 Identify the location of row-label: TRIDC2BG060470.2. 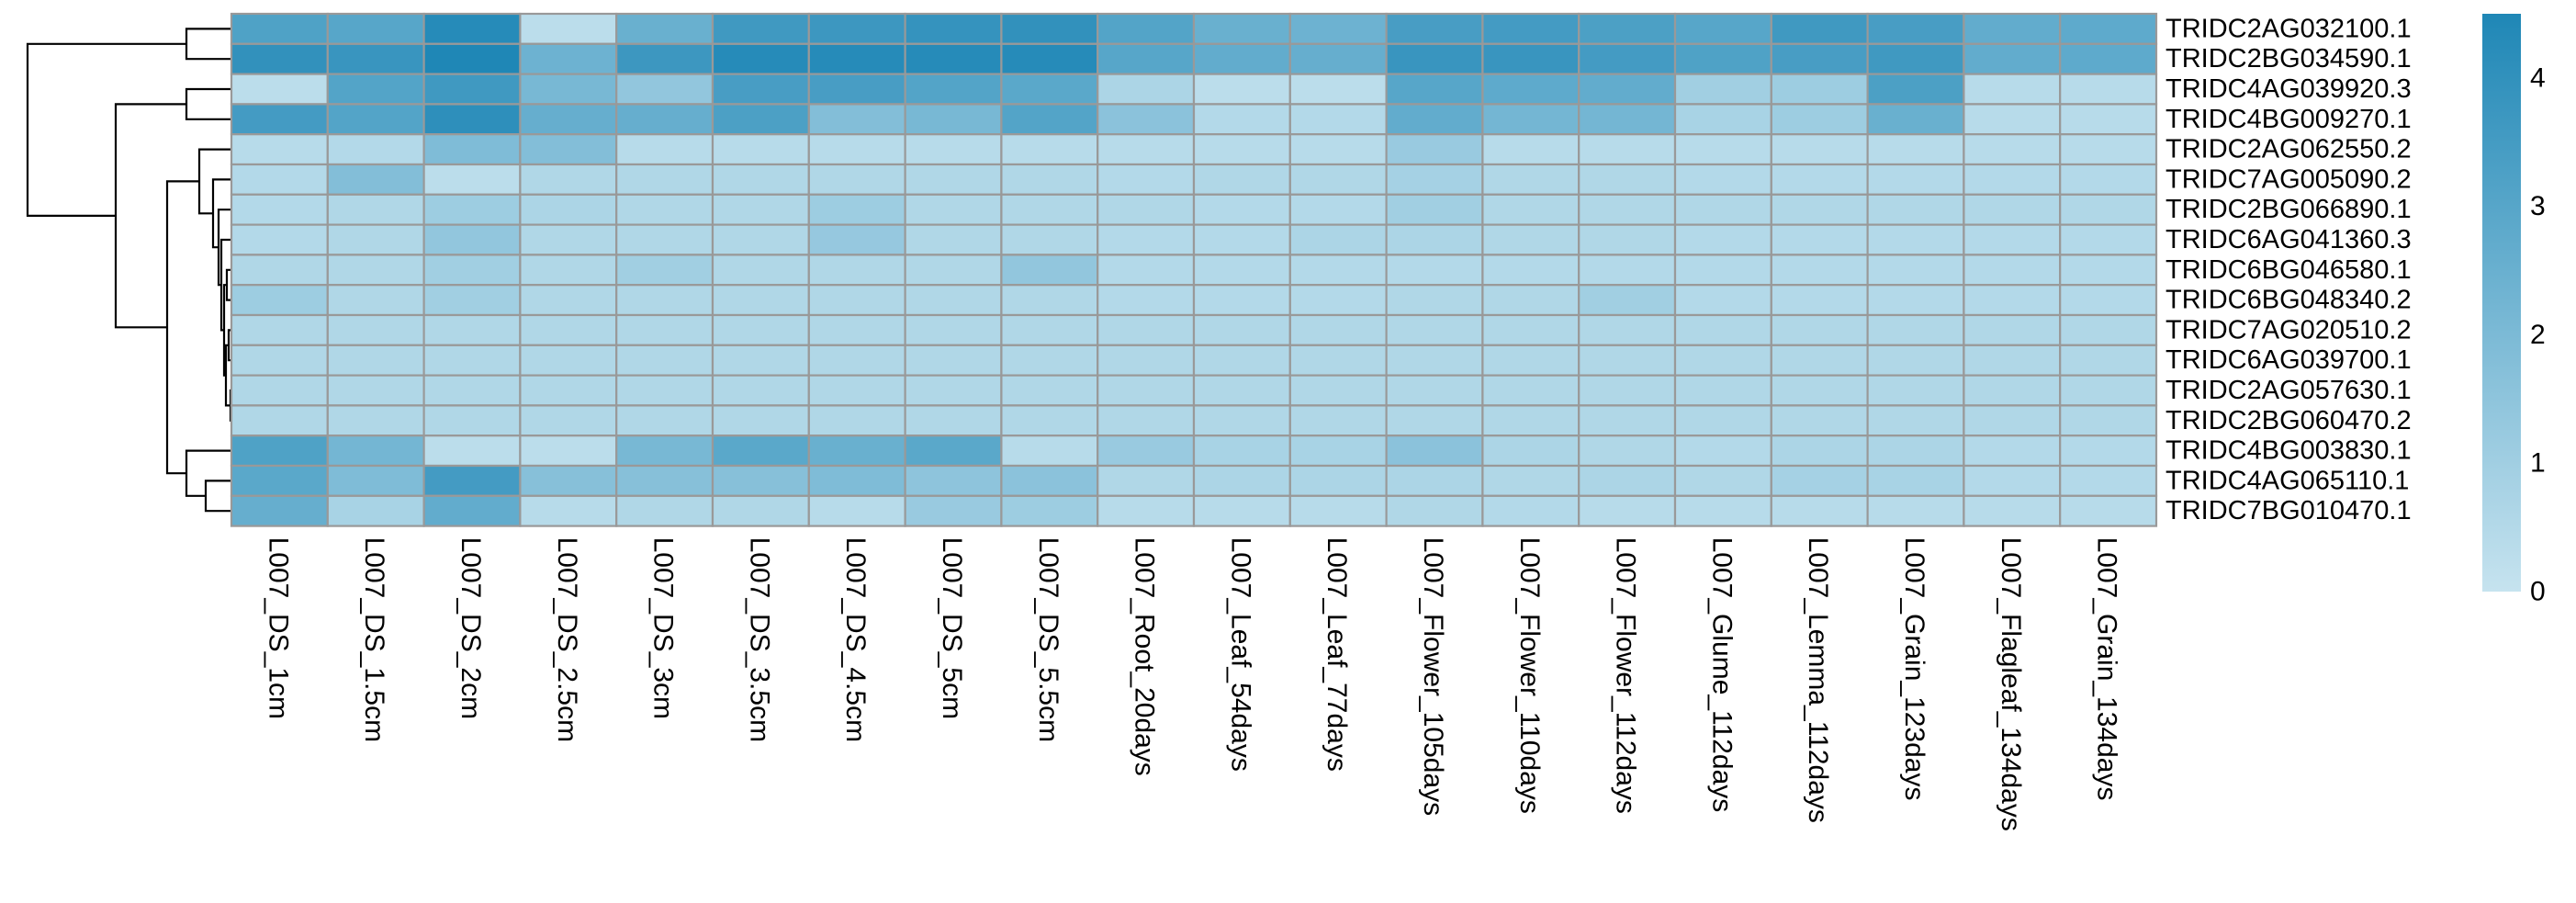
(2288, 420).